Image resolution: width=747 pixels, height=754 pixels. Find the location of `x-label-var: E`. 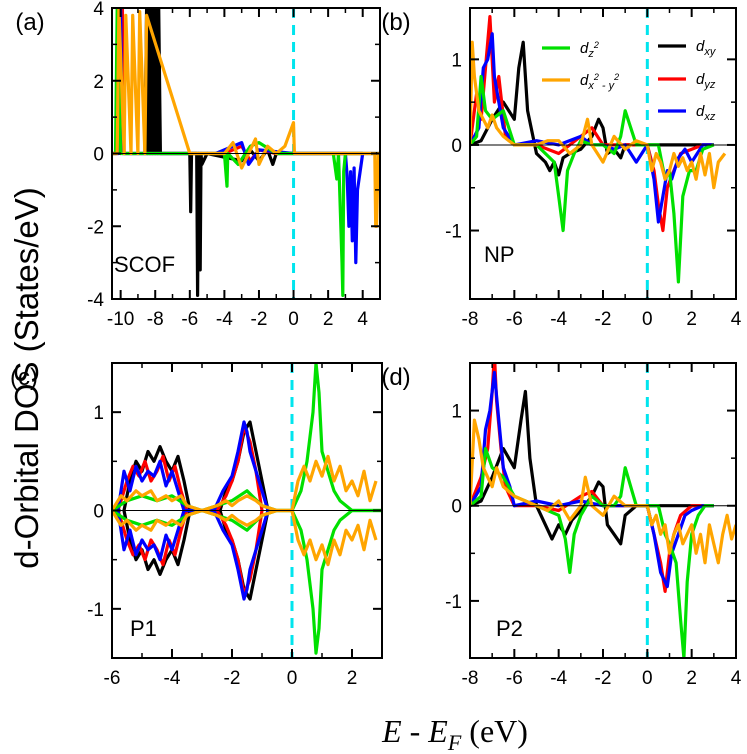

x-label-var: E is located at coordinates (391, 731).